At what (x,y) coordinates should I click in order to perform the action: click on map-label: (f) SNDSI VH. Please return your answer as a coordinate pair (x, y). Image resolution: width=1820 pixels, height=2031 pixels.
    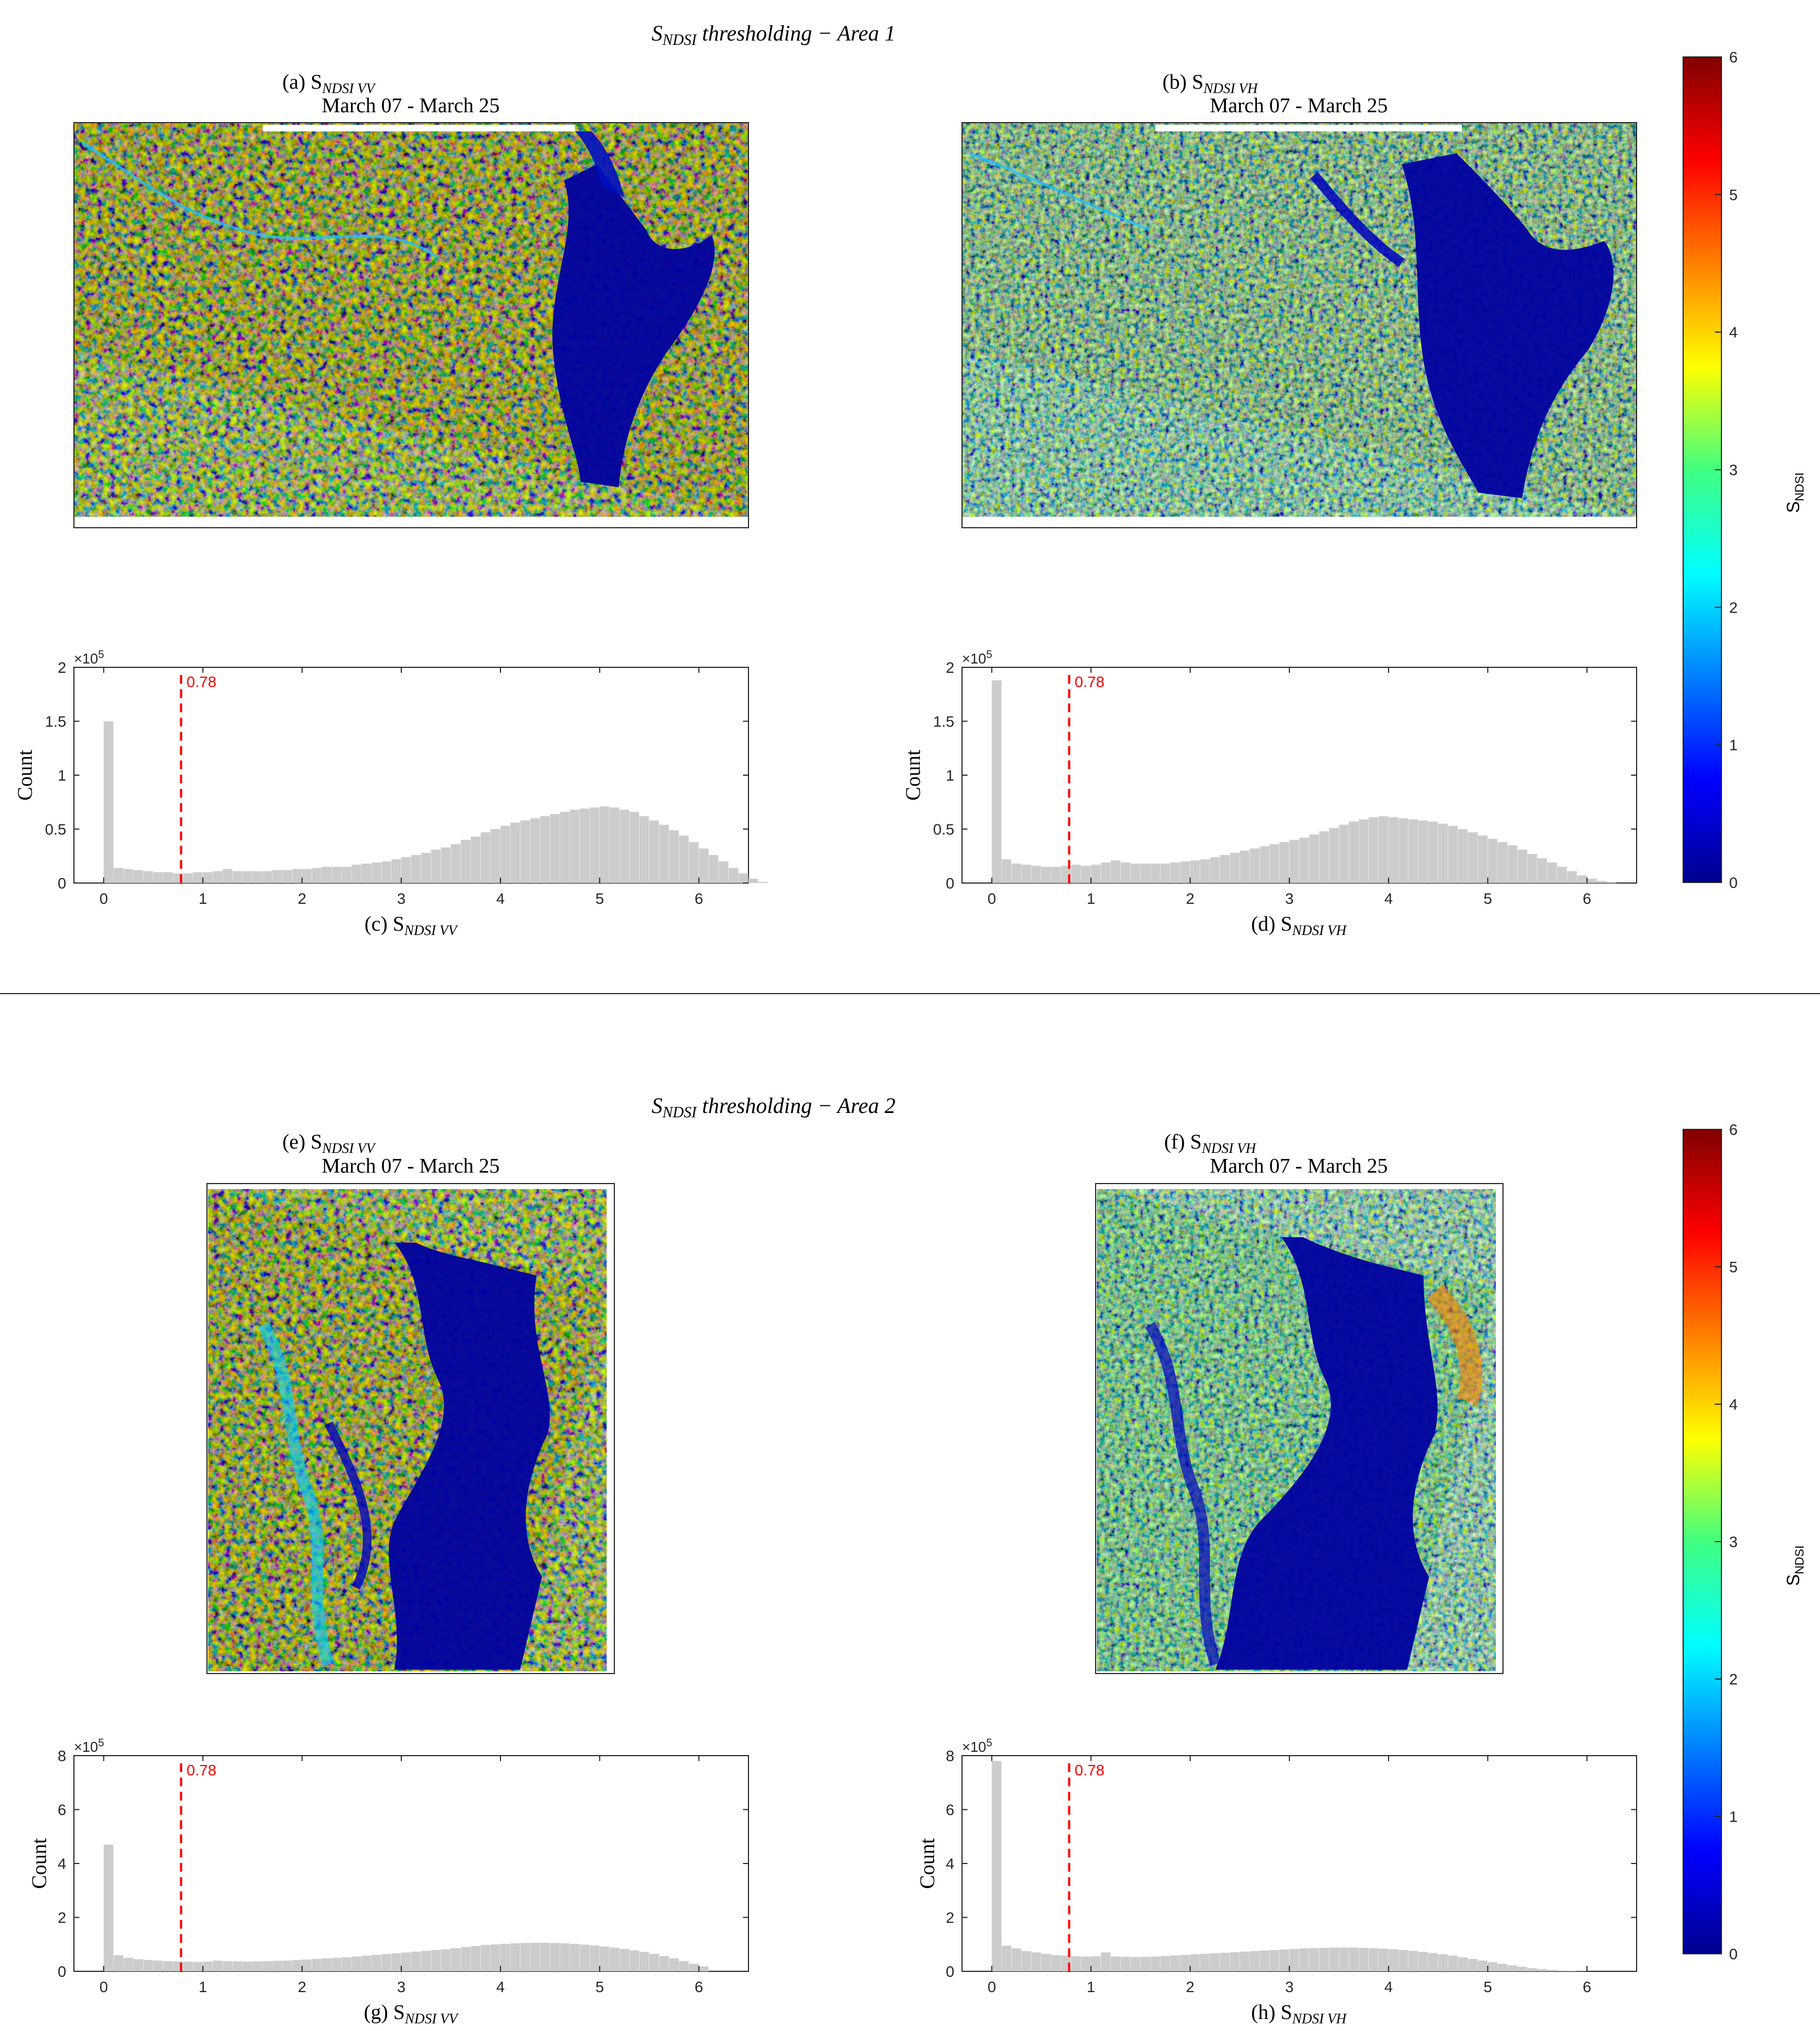
    Looking at the image, I should click on (1210, 1143).